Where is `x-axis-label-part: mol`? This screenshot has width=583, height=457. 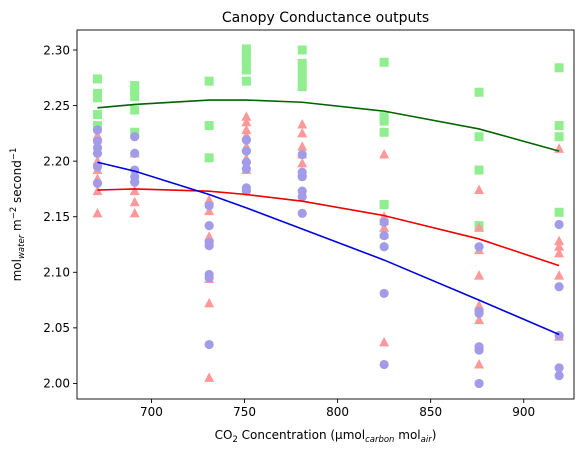
x-axis-label-part: mol is located at coordinates (407, 435).